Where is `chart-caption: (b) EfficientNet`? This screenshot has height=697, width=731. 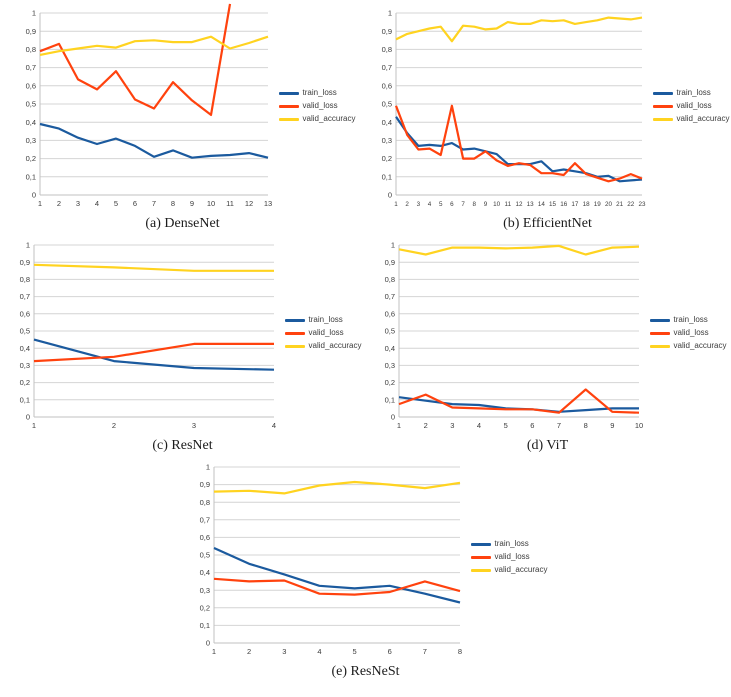
chart-caption: (b) EfficientNet is located at coordinates (547, 223).